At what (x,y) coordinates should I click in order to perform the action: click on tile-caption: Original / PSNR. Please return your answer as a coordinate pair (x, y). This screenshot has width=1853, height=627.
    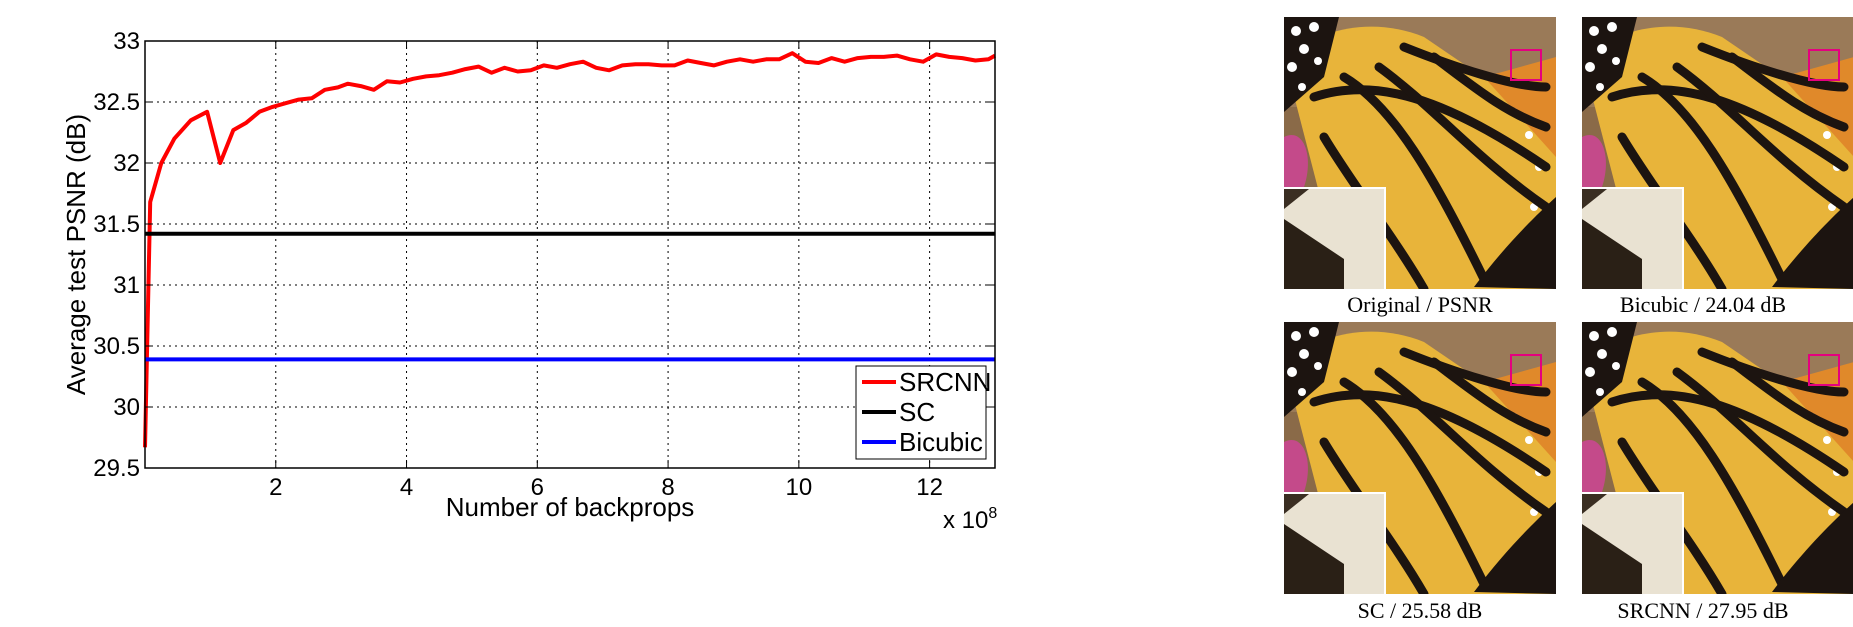
    Looking at the image, I should click on (1420, 304).